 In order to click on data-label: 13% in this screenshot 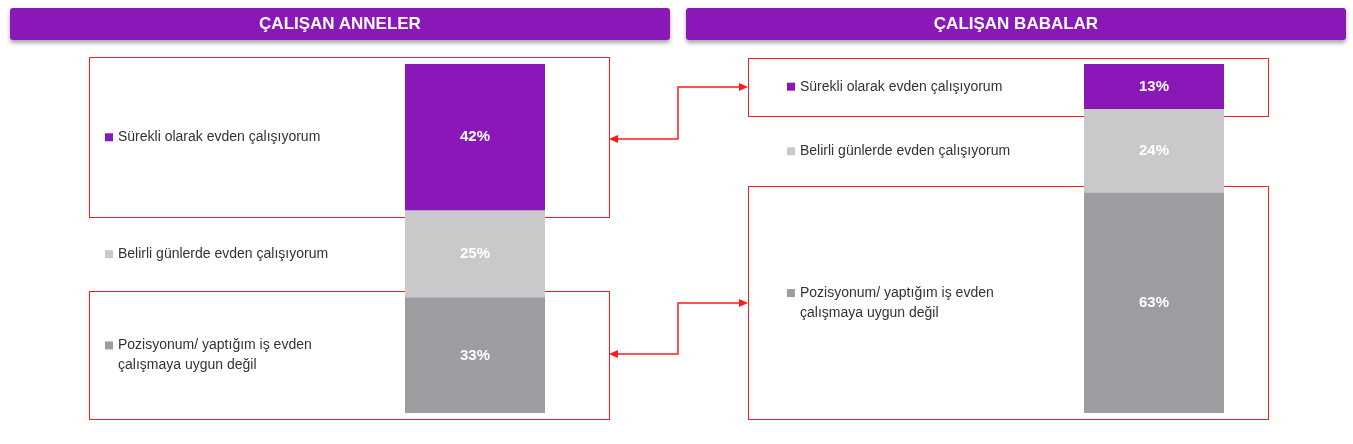, I will do `click(1154, 85)`.